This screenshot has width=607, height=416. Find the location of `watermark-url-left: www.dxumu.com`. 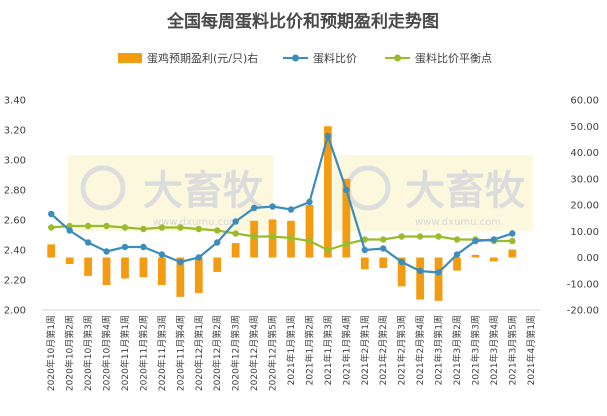

watermark-url-left: www.dxumu.com is located at coordinates (196, 222).